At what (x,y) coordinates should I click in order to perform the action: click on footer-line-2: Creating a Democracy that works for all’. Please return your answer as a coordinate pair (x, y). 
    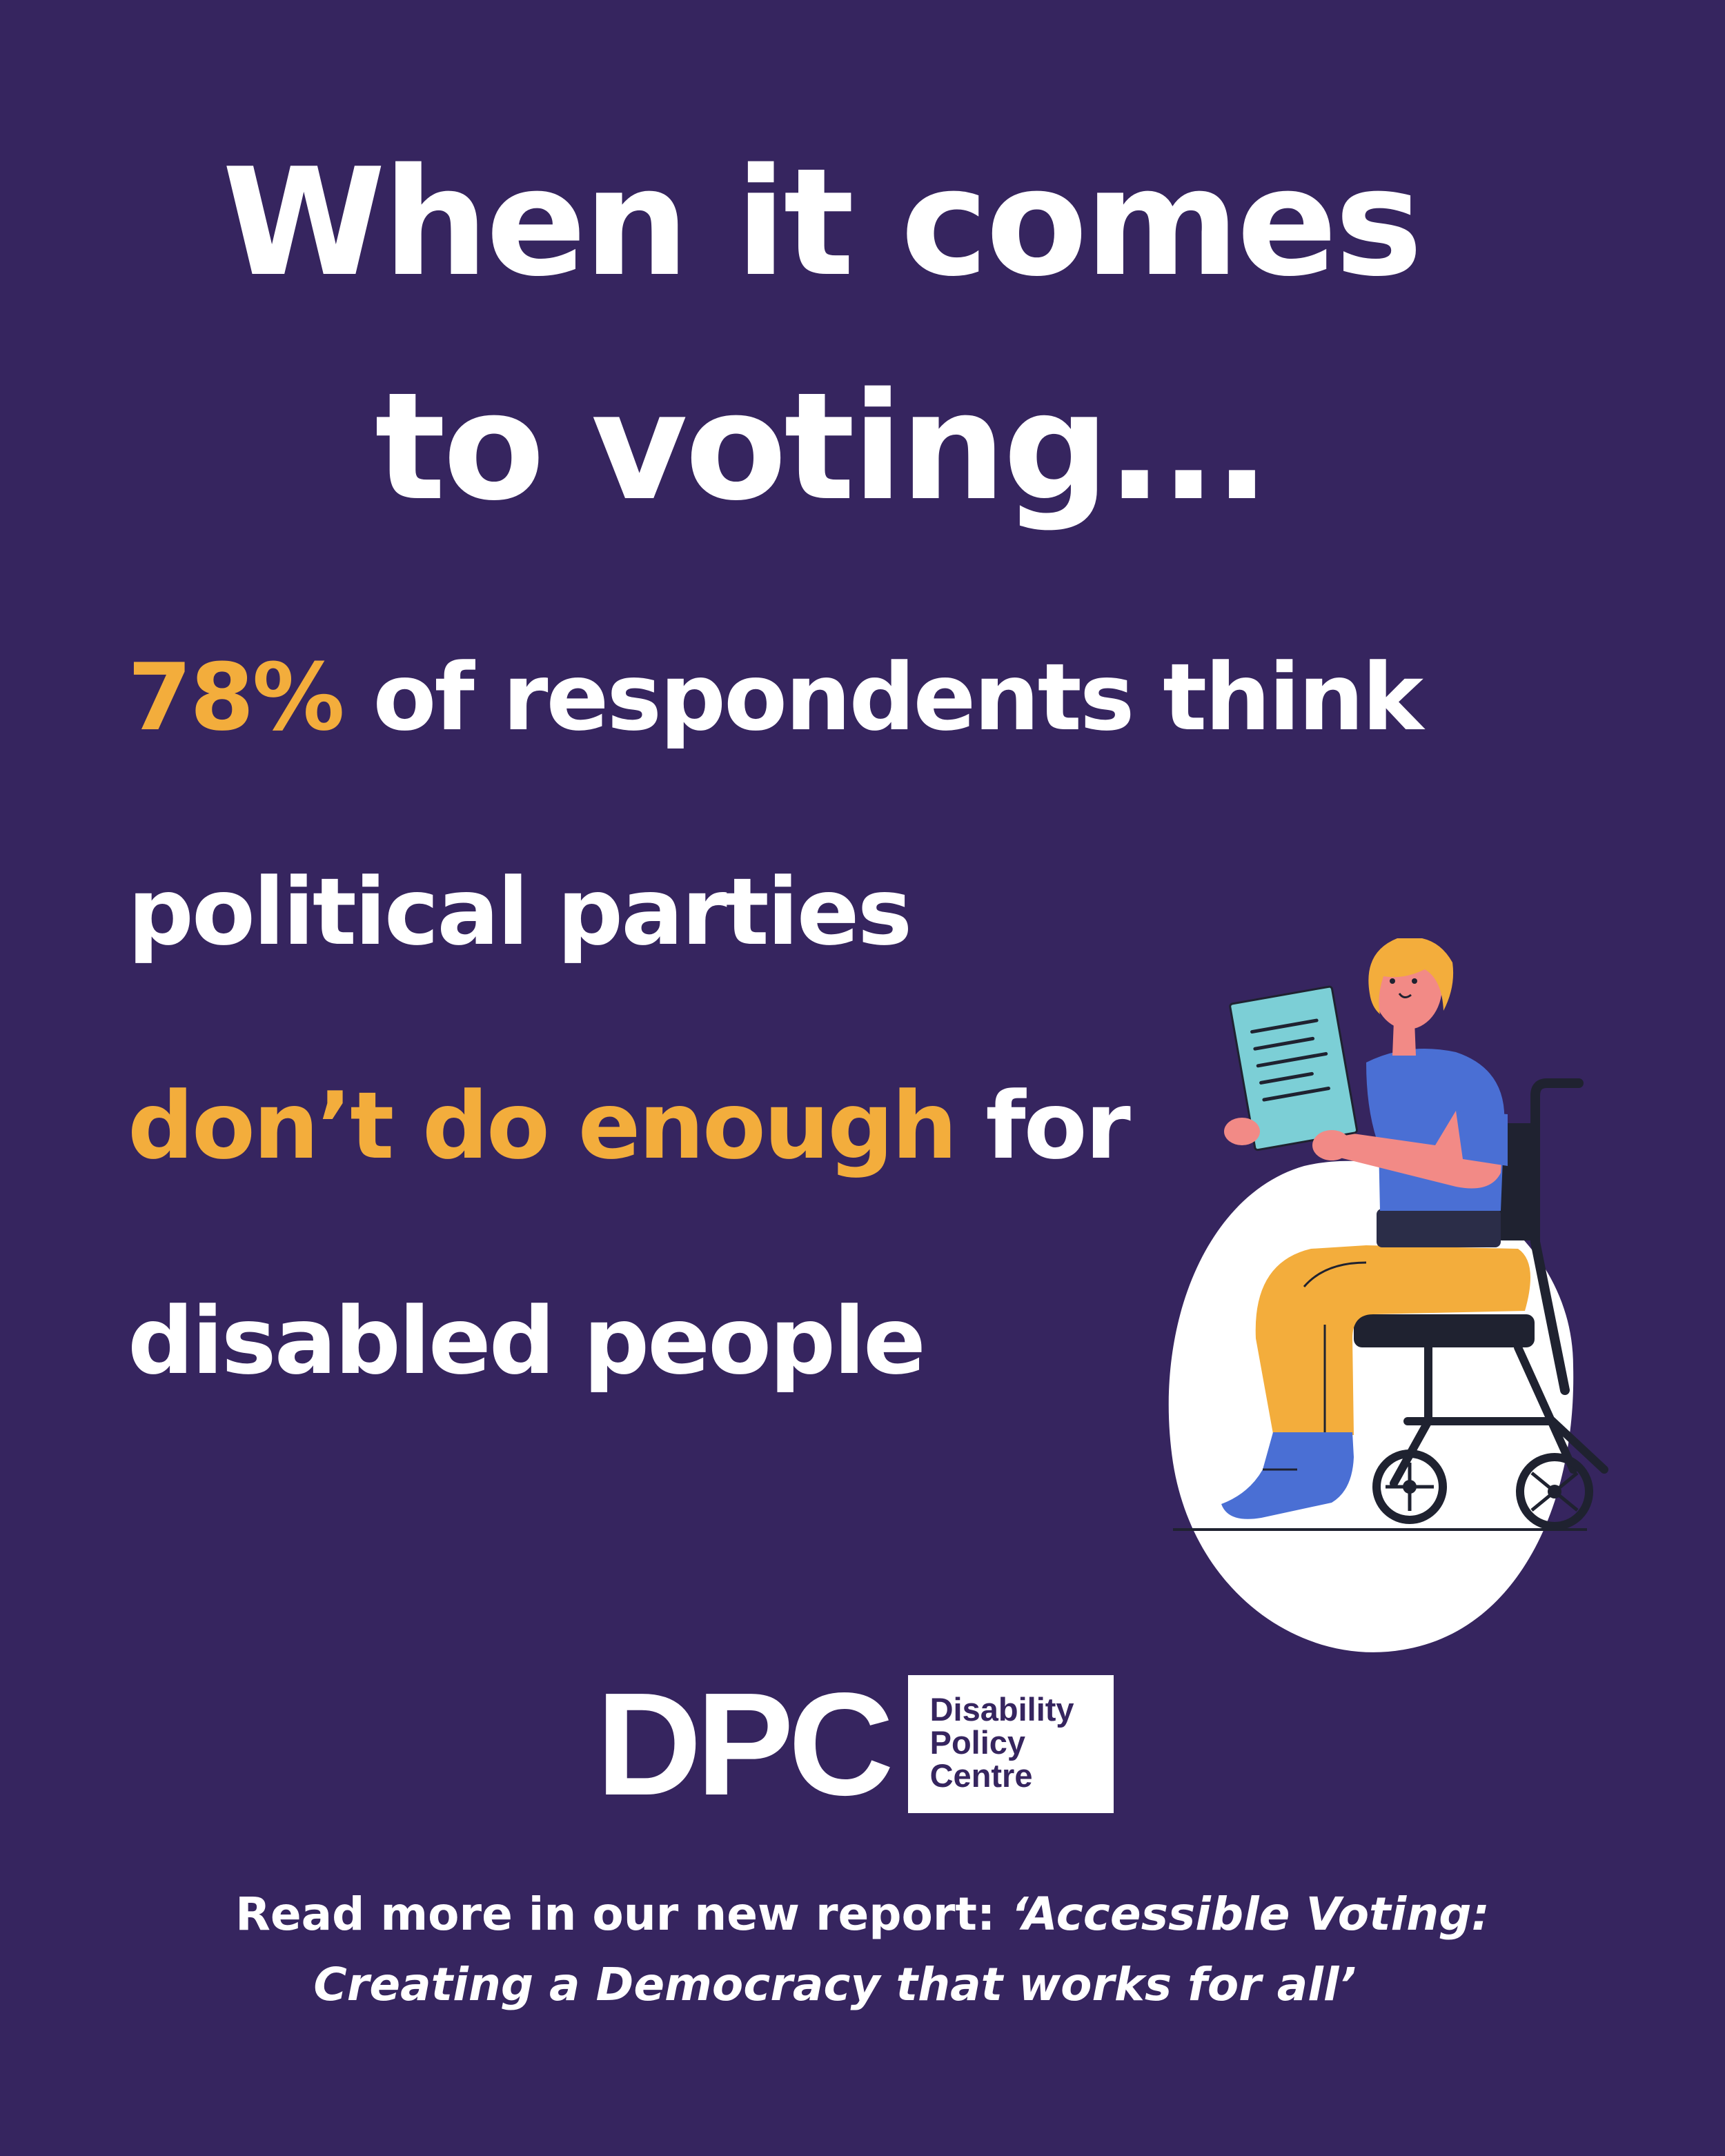
    Looking at the image, I should click on (848, 1985).